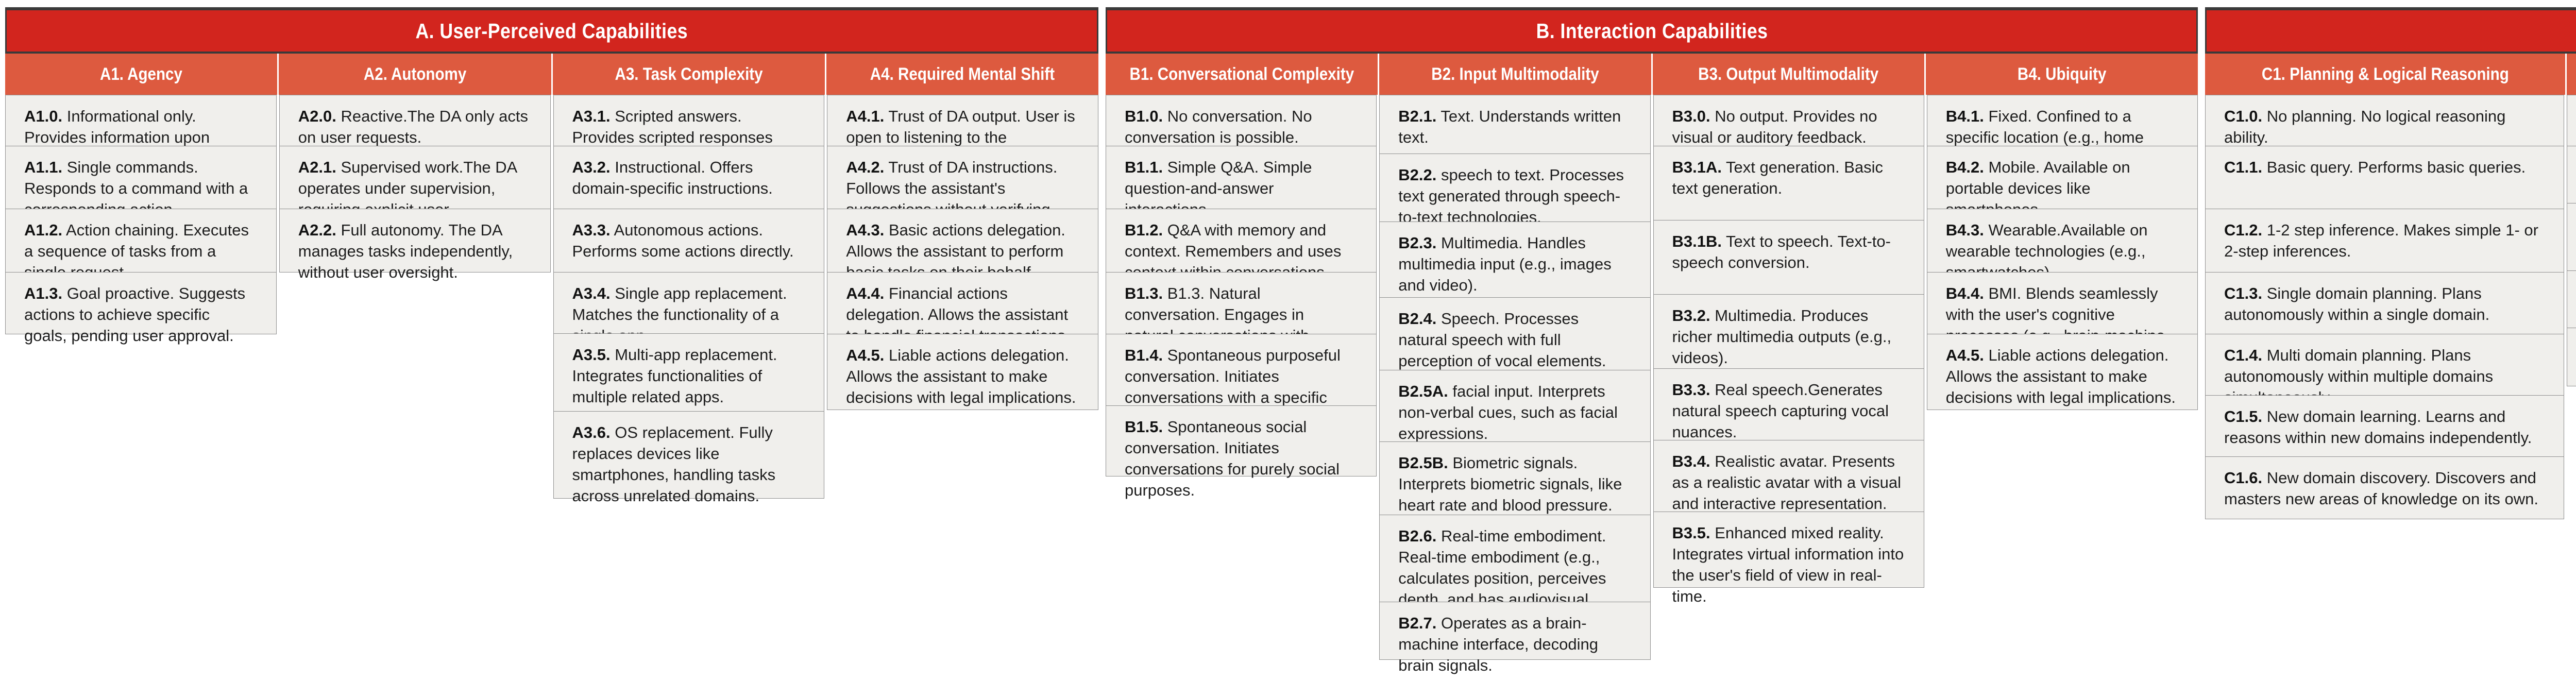  I want to click on column-header-text: A2. Autonomy, so click(415, 74).